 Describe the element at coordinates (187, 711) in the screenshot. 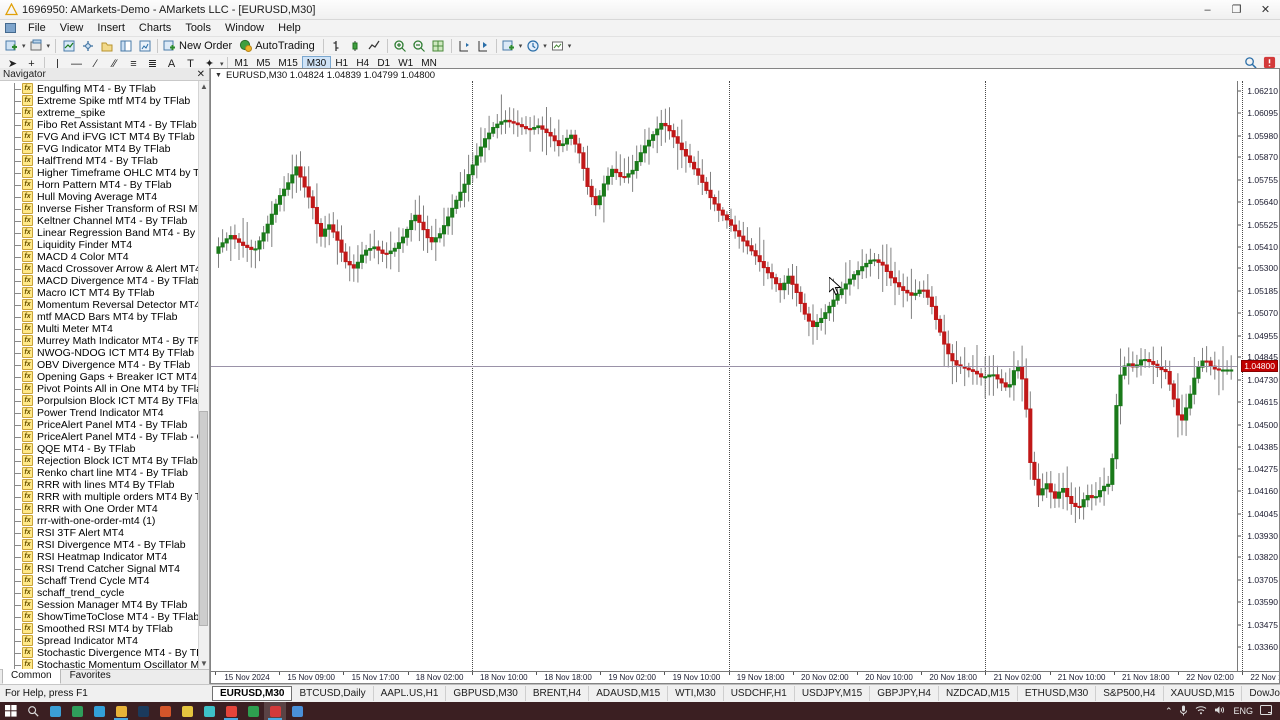

I see `taskbar-app-water` at that location.